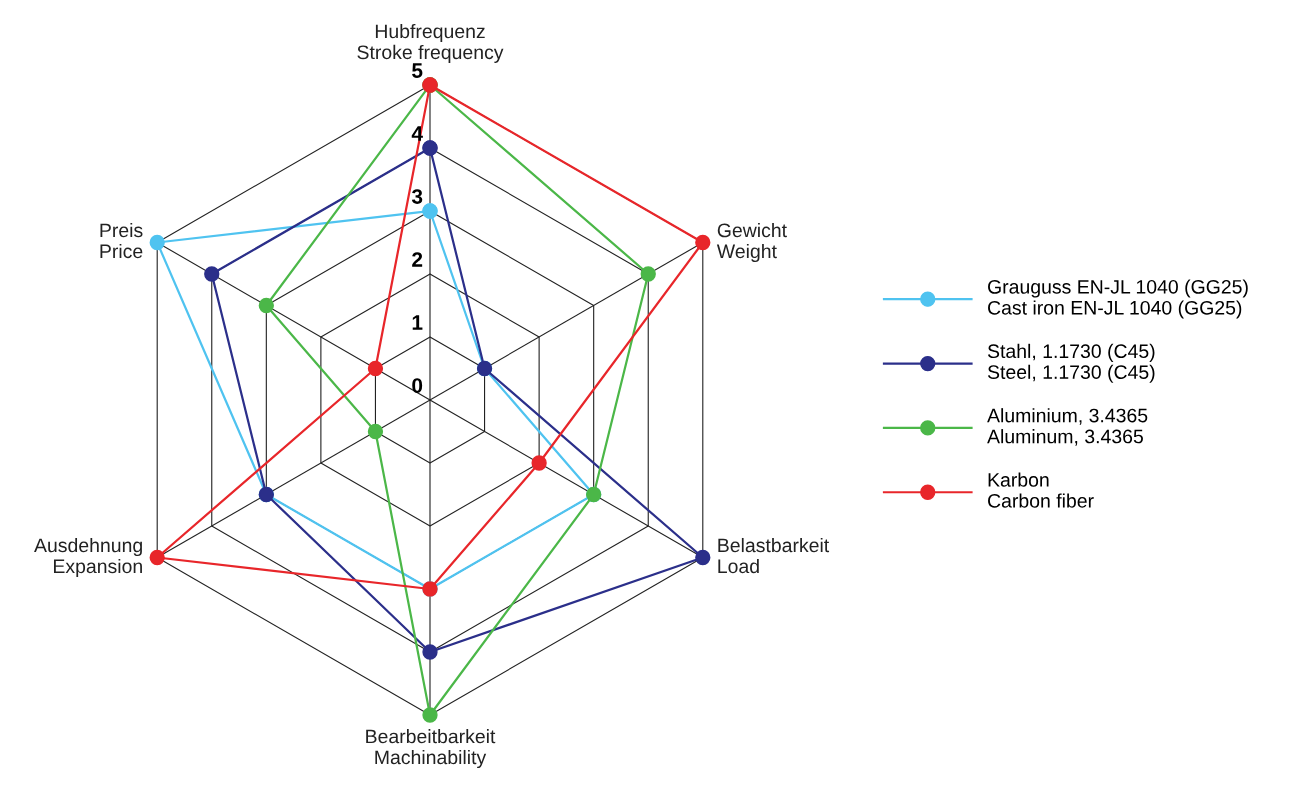 This screenshot has width=1303, height=791. I want to click on legend-label: Aluminium, 3.4365 Aluminum, 3.4365, so click(1067, 427).